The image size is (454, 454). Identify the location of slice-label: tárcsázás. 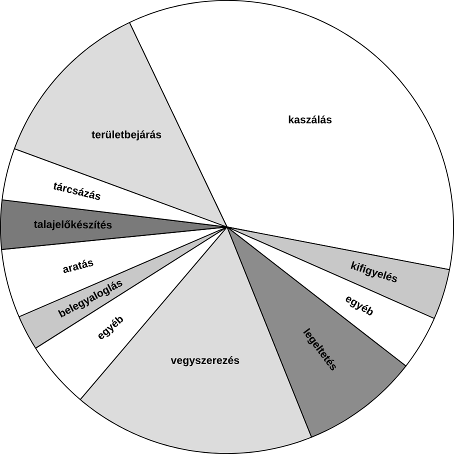
(77, 191).